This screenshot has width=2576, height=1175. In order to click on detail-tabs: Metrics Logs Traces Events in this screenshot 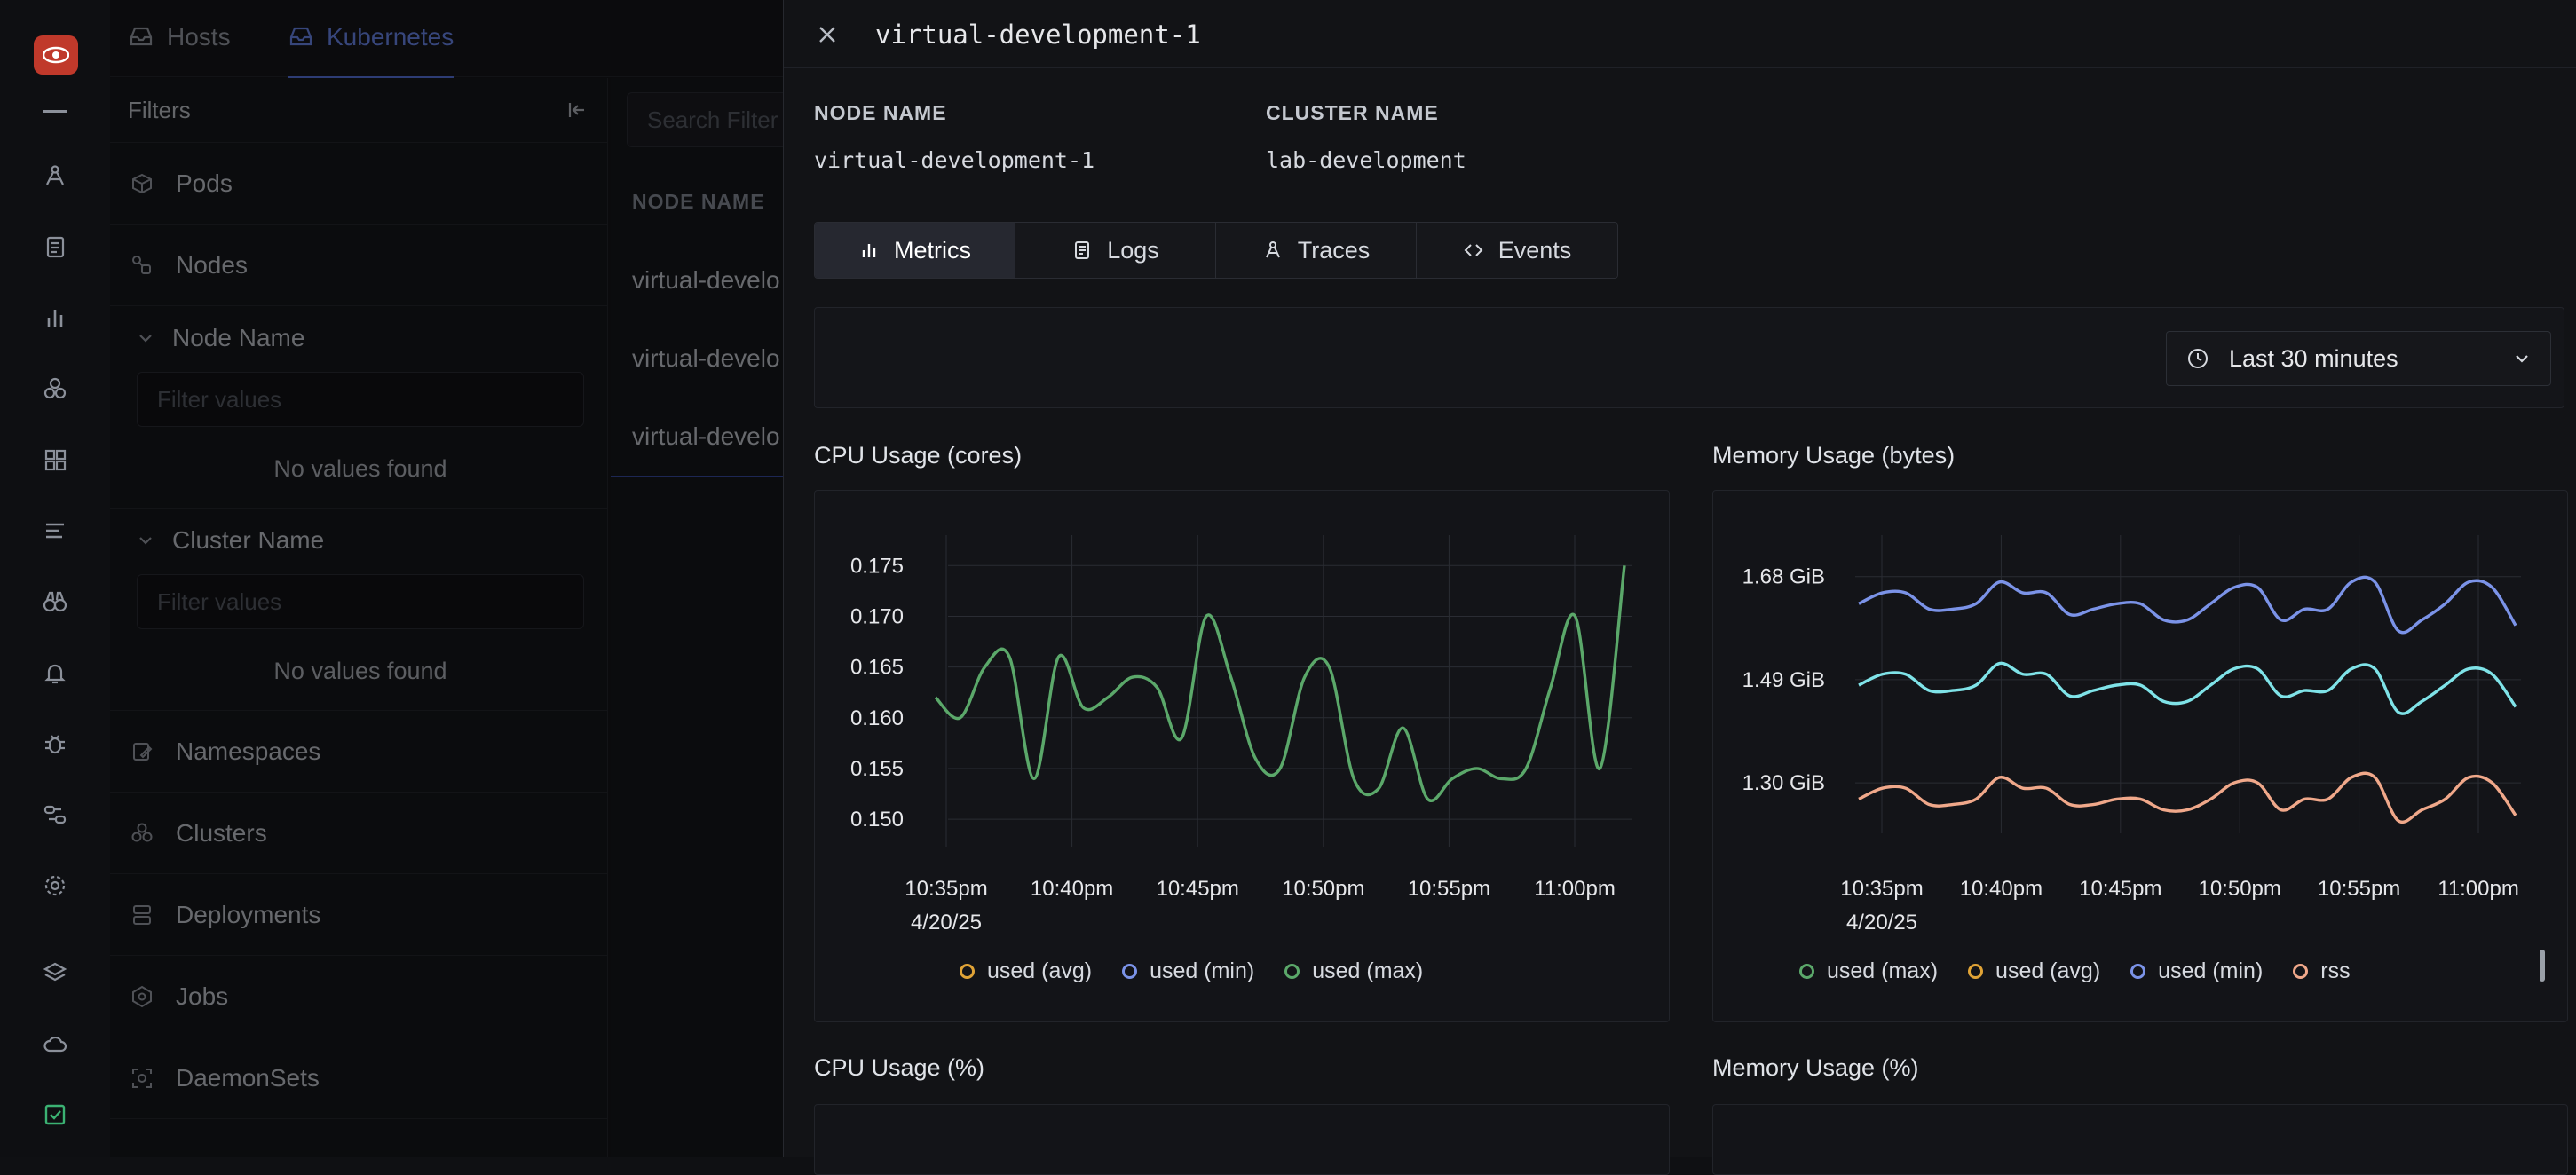, I will do `click(1216, 251)`.